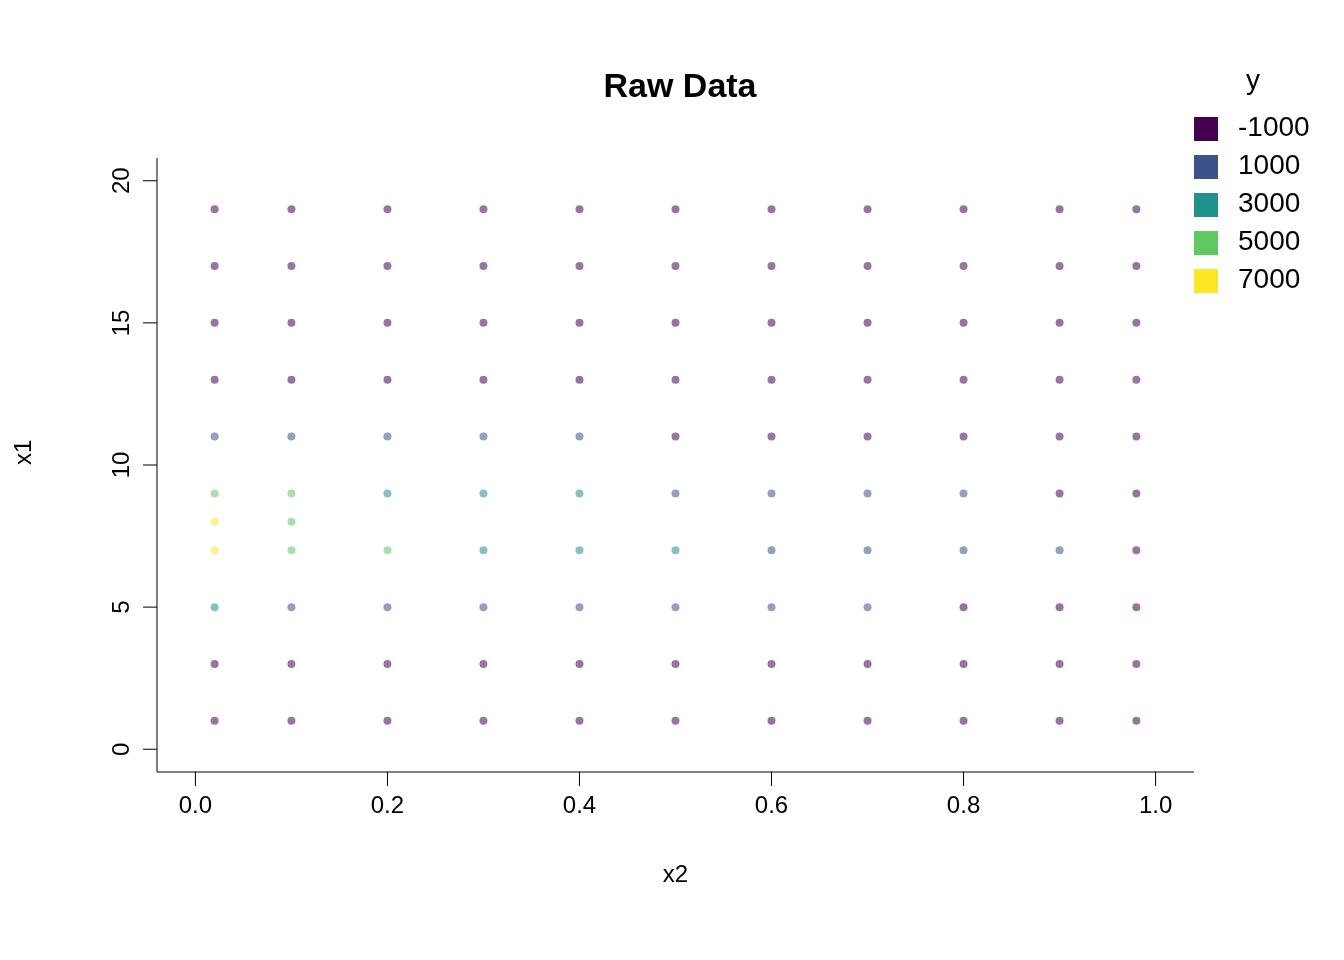 This screenshot has height=960, width=1344. What do you see at coordinates (771, 805) in the screenshot?
I see `x-tick-label: 0.6` at bounding box center [771, 805].